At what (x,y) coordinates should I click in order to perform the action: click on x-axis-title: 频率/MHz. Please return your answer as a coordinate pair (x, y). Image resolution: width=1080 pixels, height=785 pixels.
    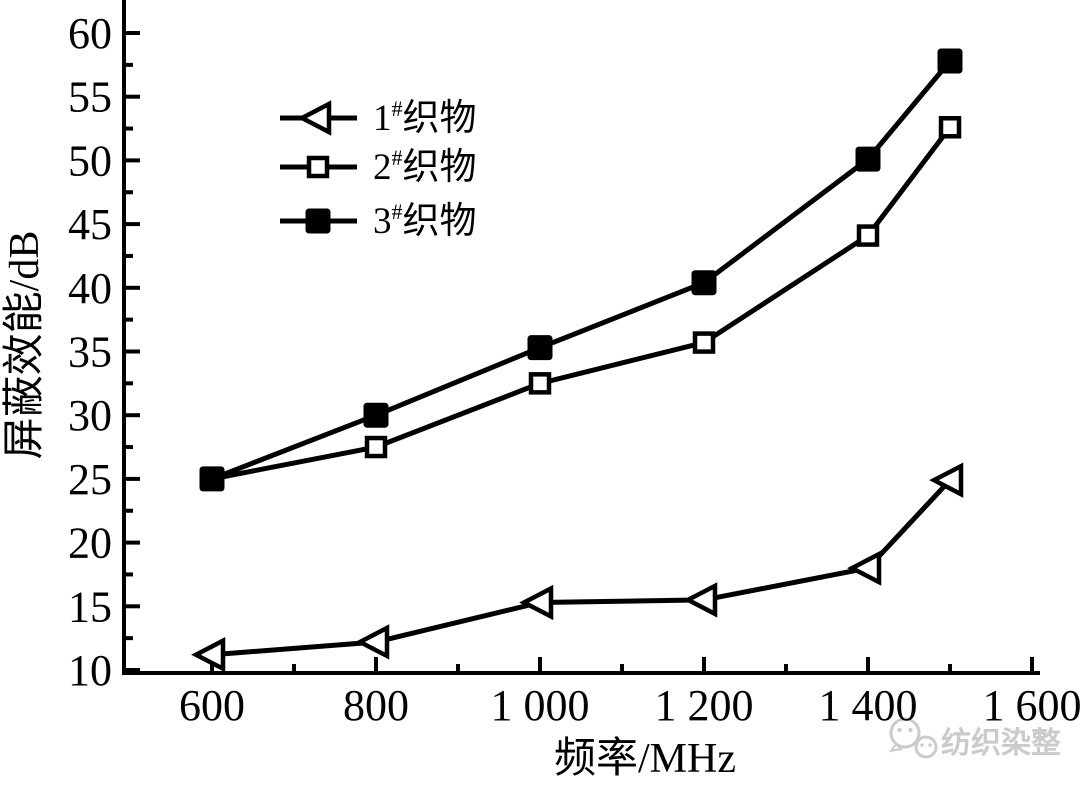
    Looking at the image, I should click on (645, 758).